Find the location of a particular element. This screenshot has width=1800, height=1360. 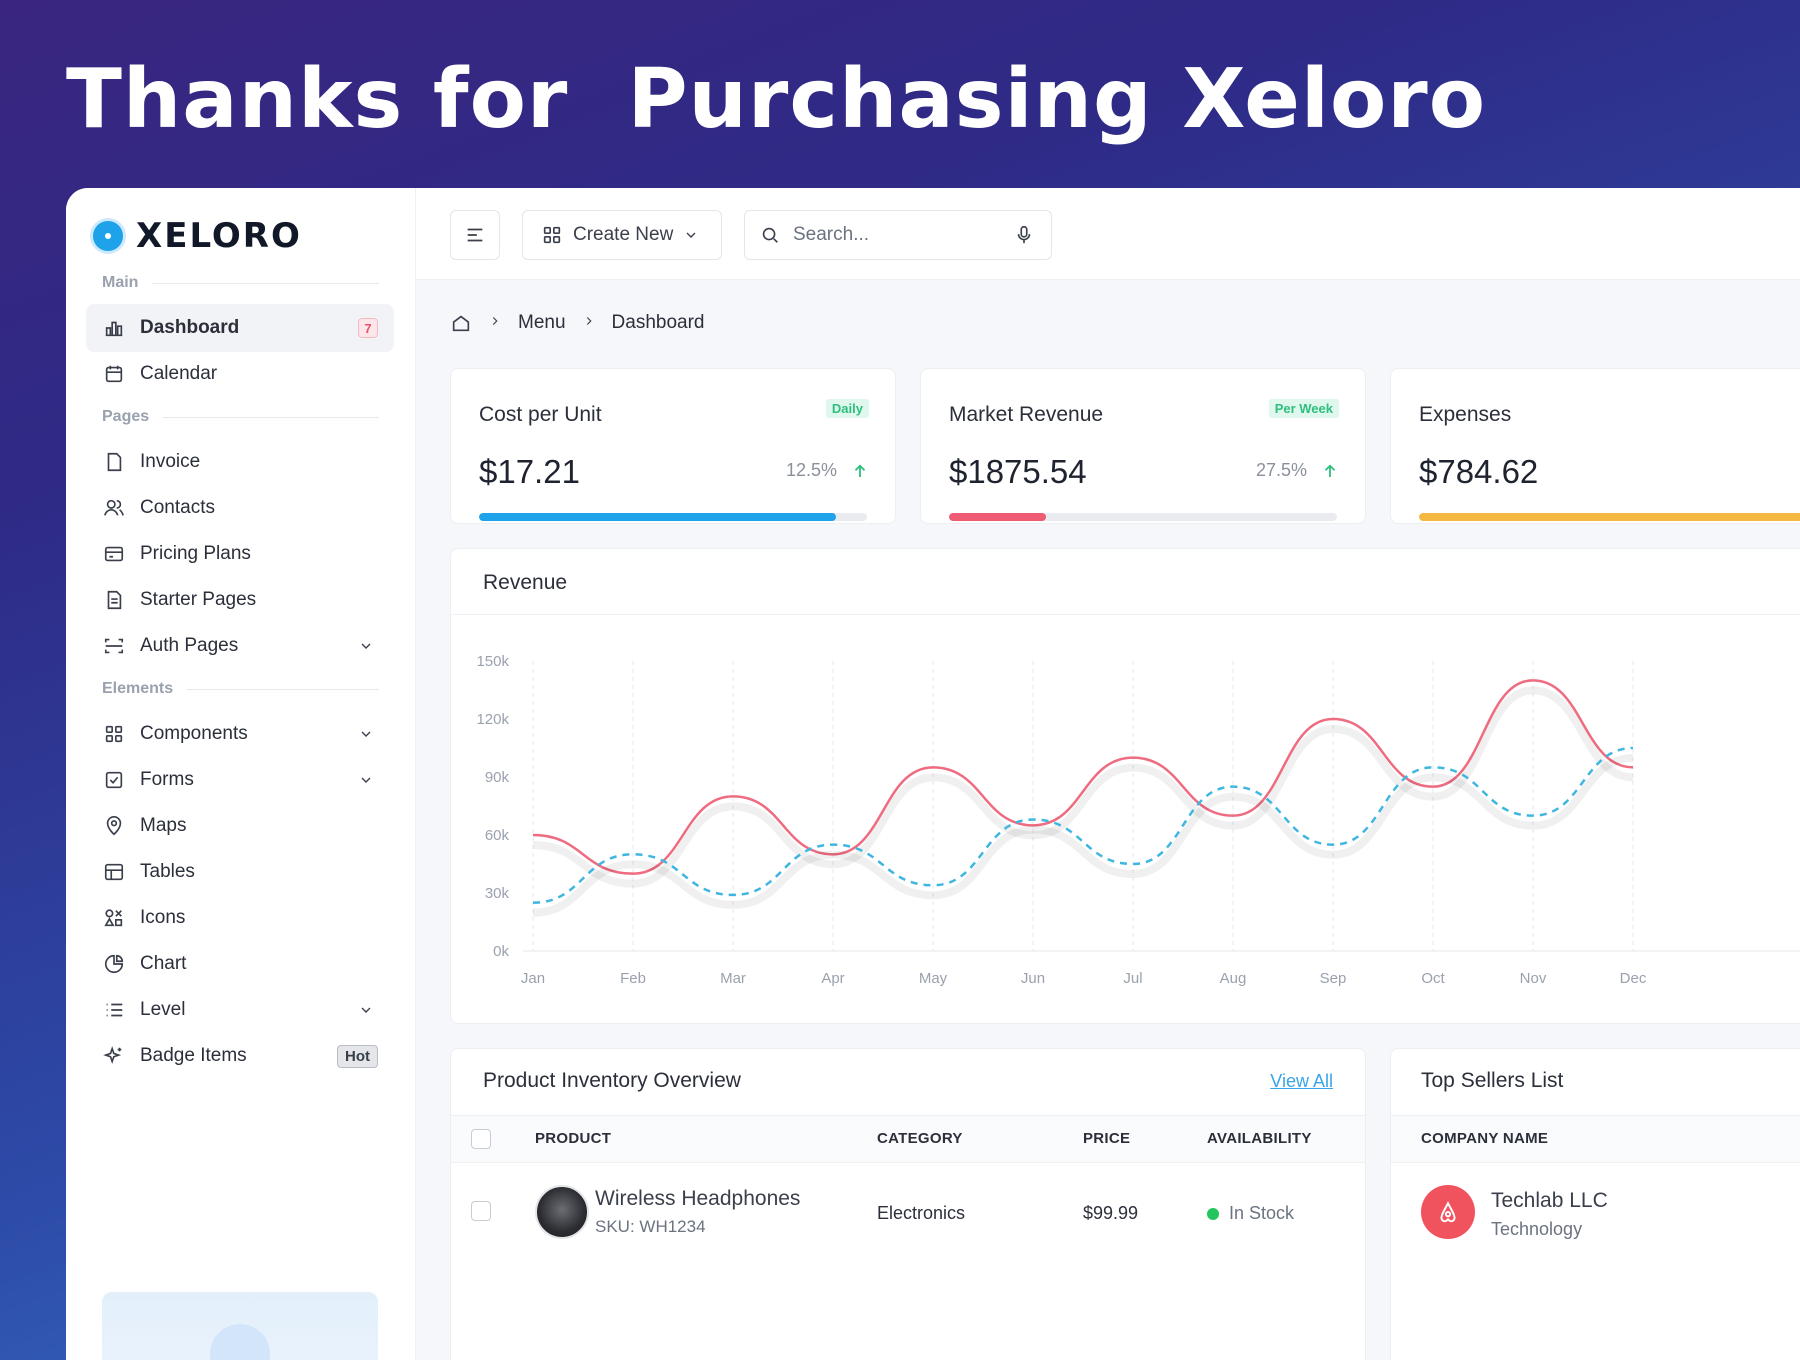

create-new-label: Create New is located at coordinates (623, 234).